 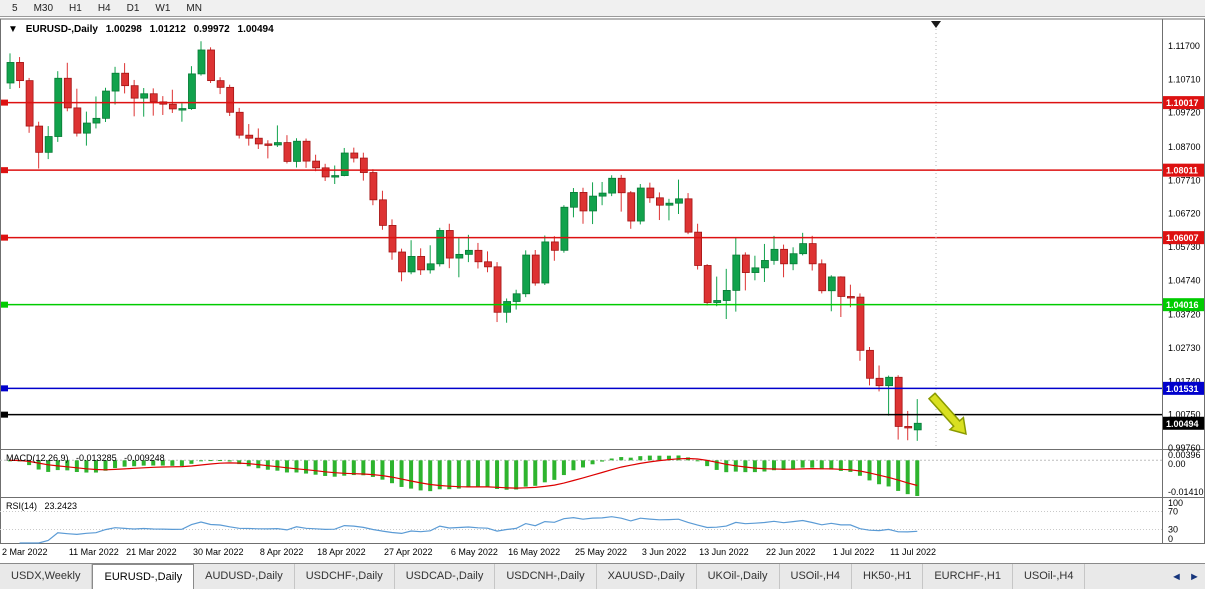 I want to click on svg-text: 1.09720, so click(x=1184, y=113).